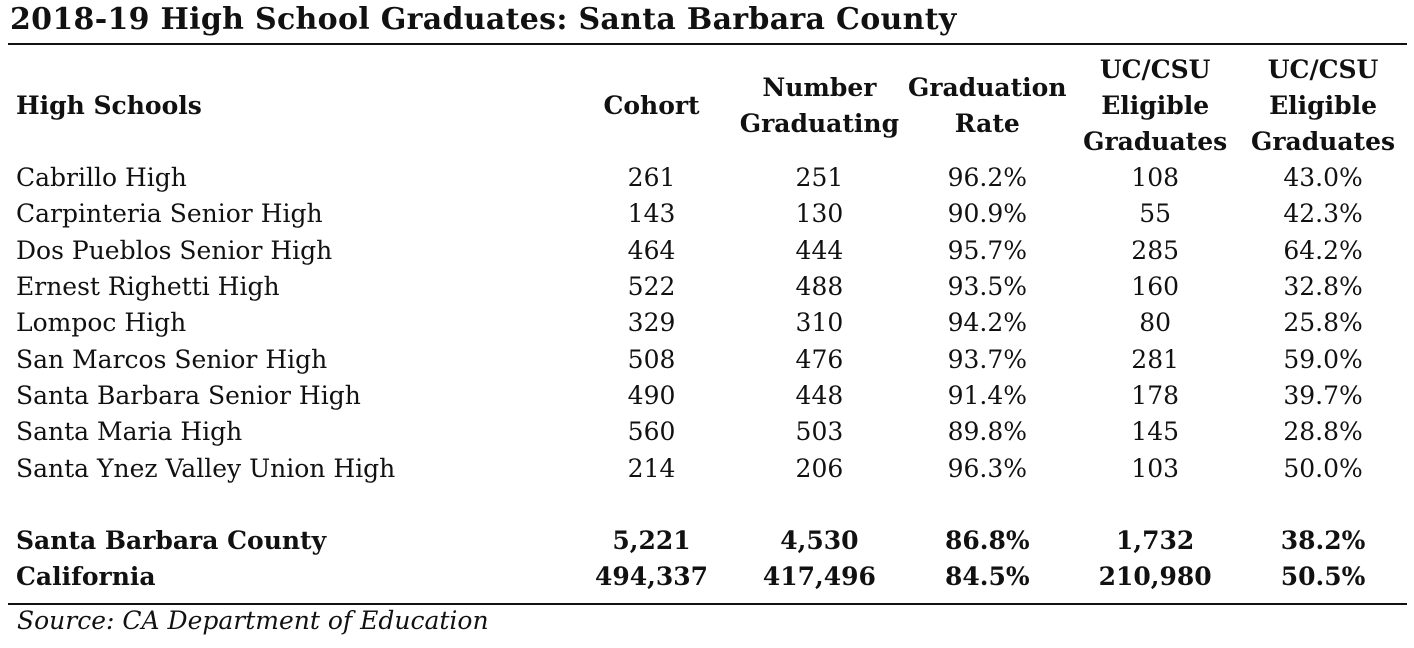 The width and height of the screenshot is (1414, 648). What do you see at coordinates (1155, 540) in the screenshot?
I see `uc-csu-eligible-cell: 1,732` at bounding box center [1155, 540].